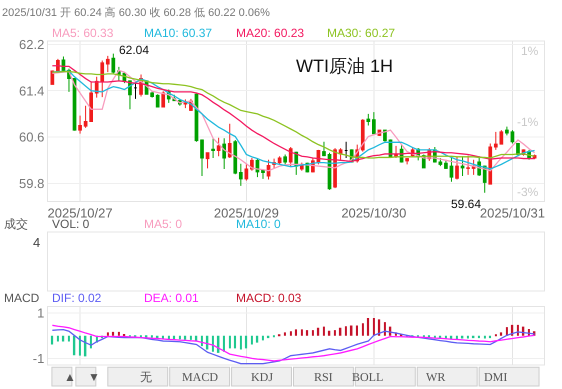 This screenshot has width=562, height=389. Describe the element at coordinates (368, 377) in the screenshot. I see `text: BOLL` at that location.